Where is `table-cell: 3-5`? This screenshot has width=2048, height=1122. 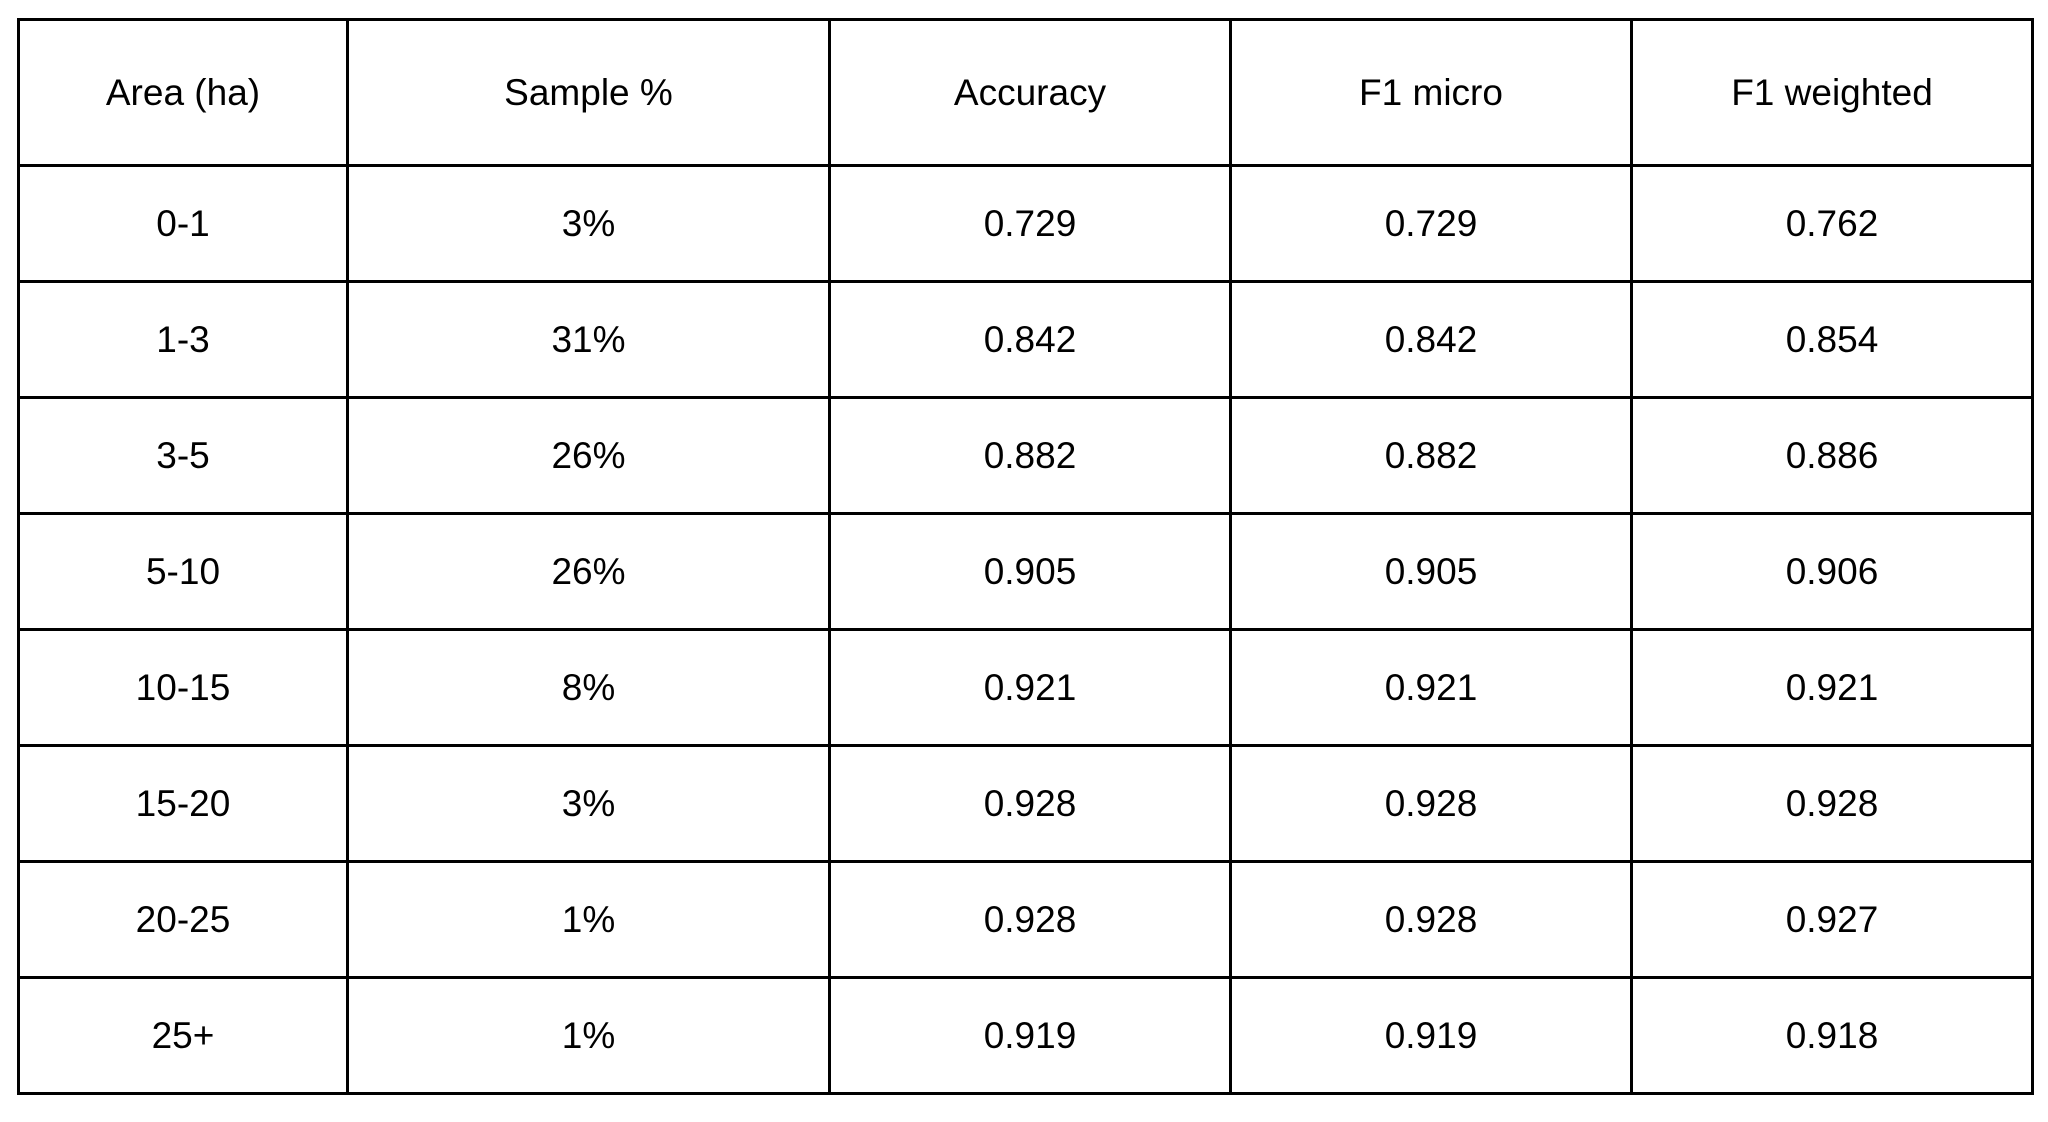
table-cell: 3-5 is located at coordinates (183, 455).